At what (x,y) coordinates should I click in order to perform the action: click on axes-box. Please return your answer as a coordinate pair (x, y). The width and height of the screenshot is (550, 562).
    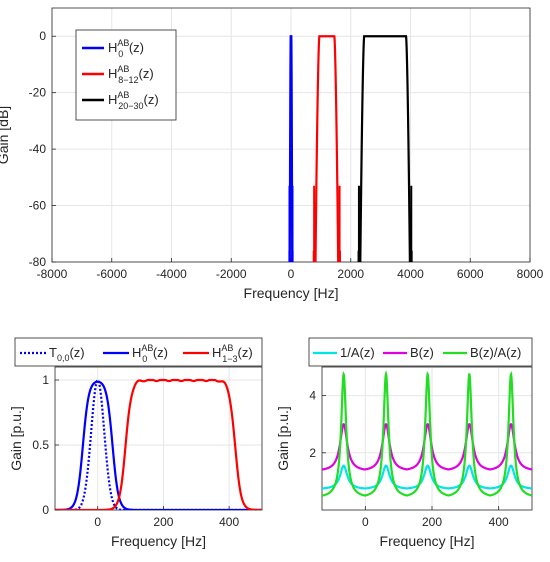
    Looking at the image, I should click on (427, 438).